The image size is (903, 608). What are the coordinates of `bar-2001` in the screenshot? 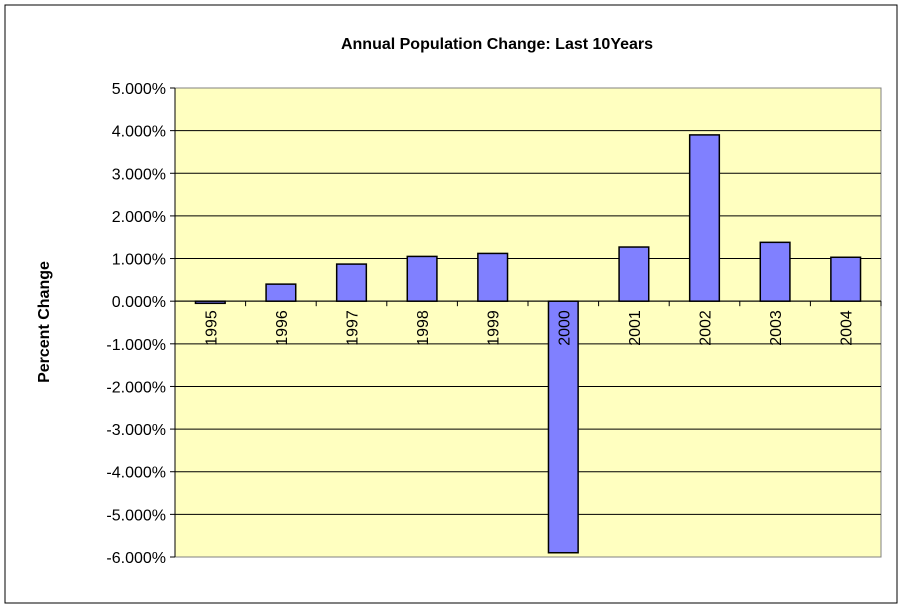 It's located at (634, 274).